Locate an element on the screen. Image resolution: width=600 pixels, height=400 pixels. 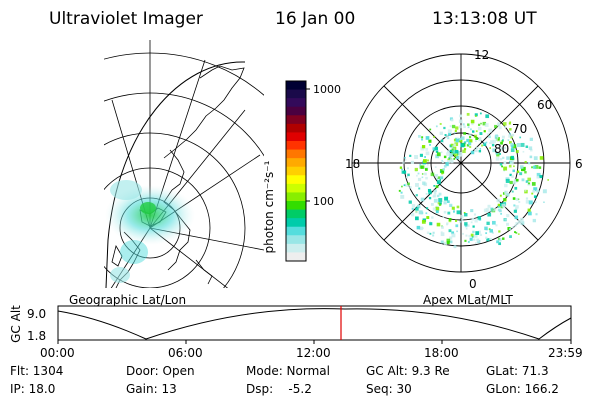
mlt-label-6: 6 is located at coordinates (579, 164).